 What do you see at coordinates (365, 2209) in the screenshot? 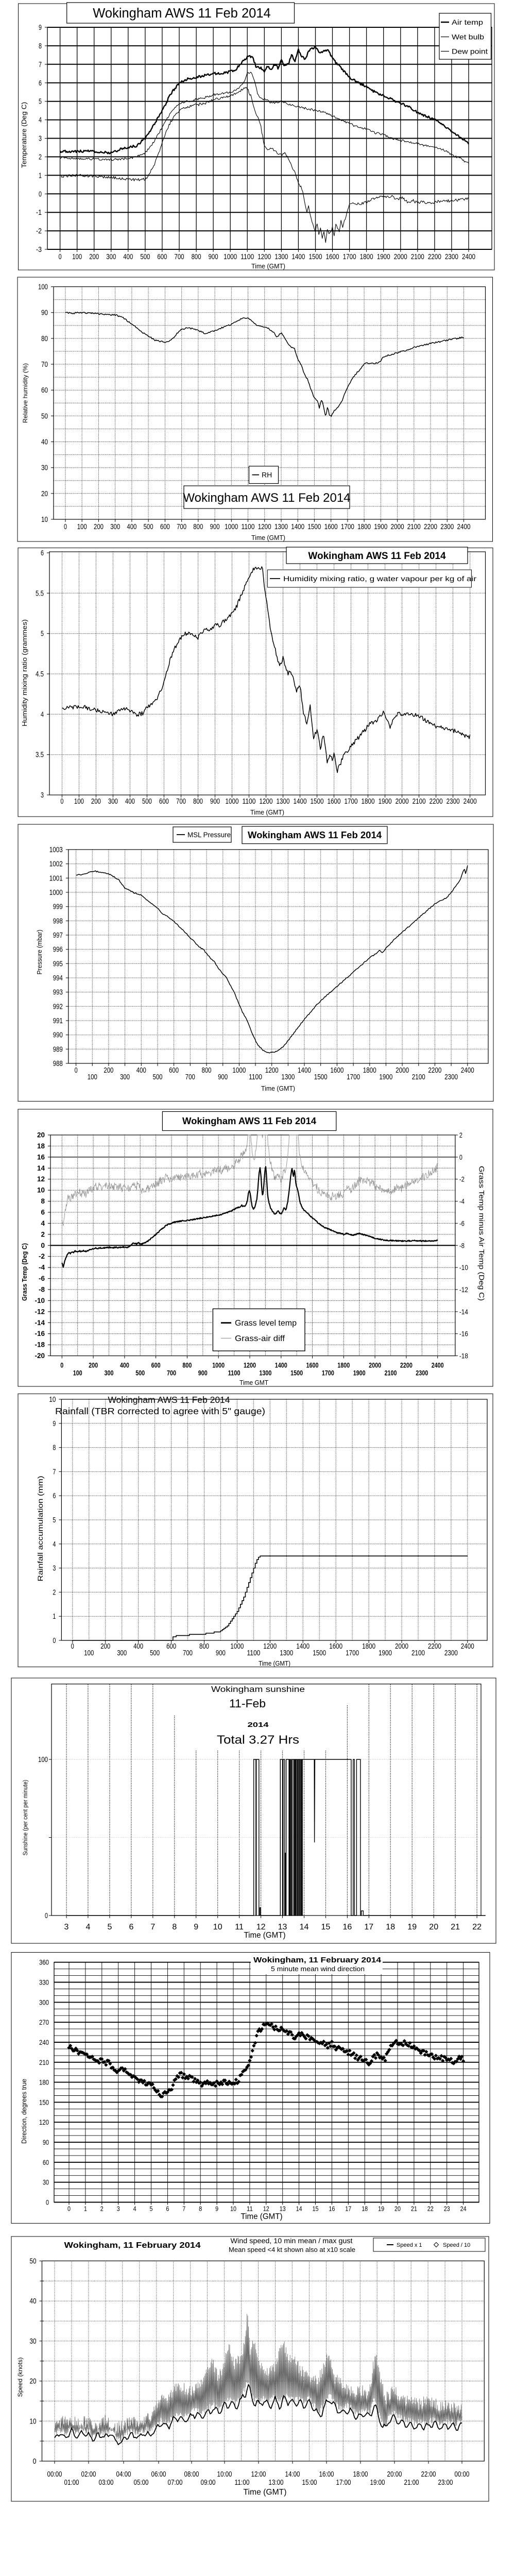
I see `svg-text: 18` at bounding box center [365, 2209].